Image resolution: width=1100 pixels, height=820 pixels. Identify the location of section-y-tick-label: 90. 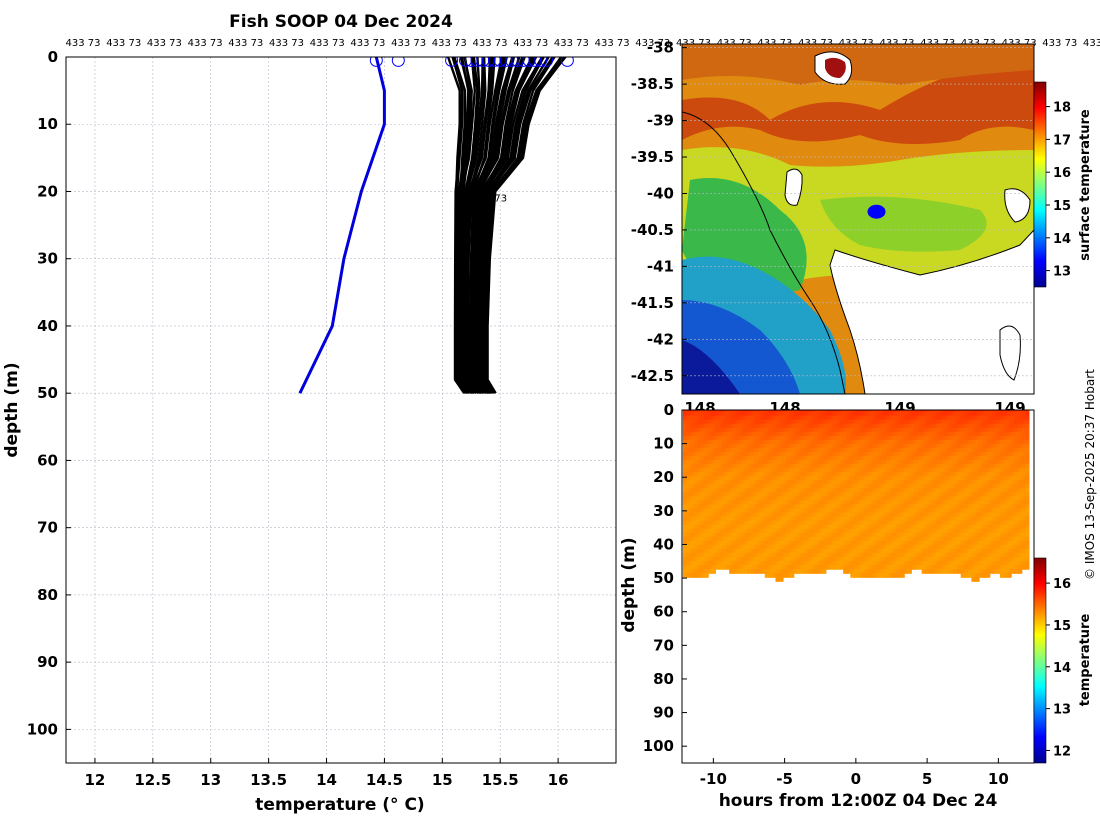
(663, 713).